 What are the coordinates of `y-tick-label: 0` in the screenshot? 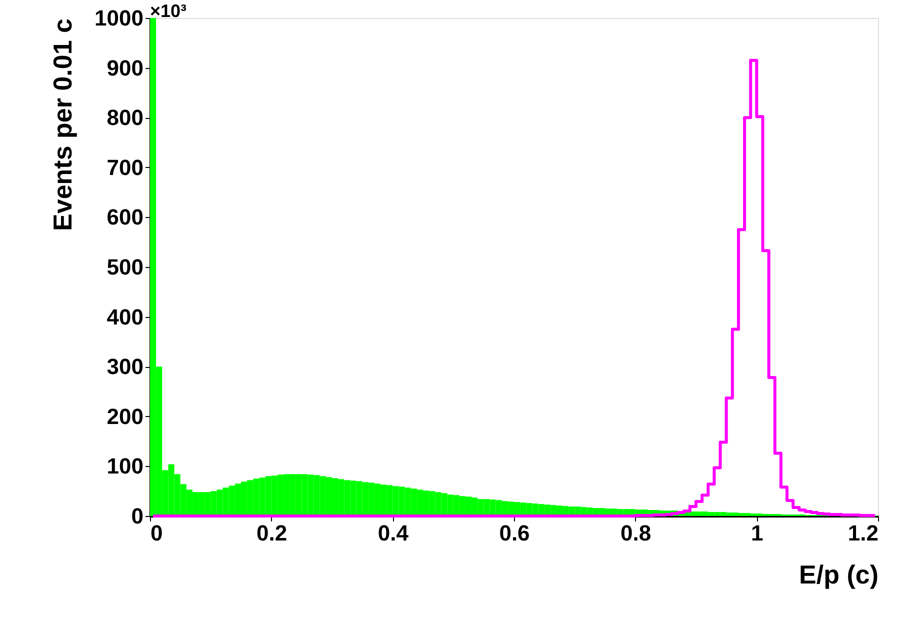 It's located at (137, 516).